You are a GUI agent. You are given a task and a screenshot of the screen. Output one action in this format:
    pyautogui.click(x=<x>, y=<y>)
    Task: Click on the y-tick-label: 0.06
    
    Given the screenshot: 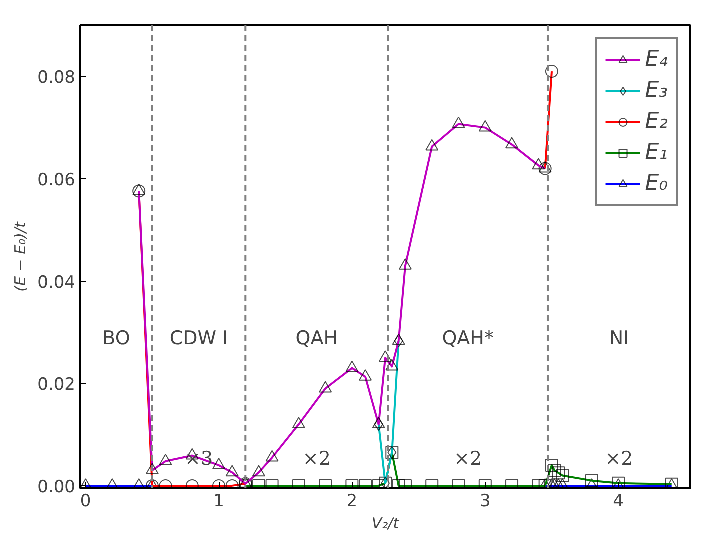 What is the action you would take?
    pyautogui.click(x=57, y=180)
    